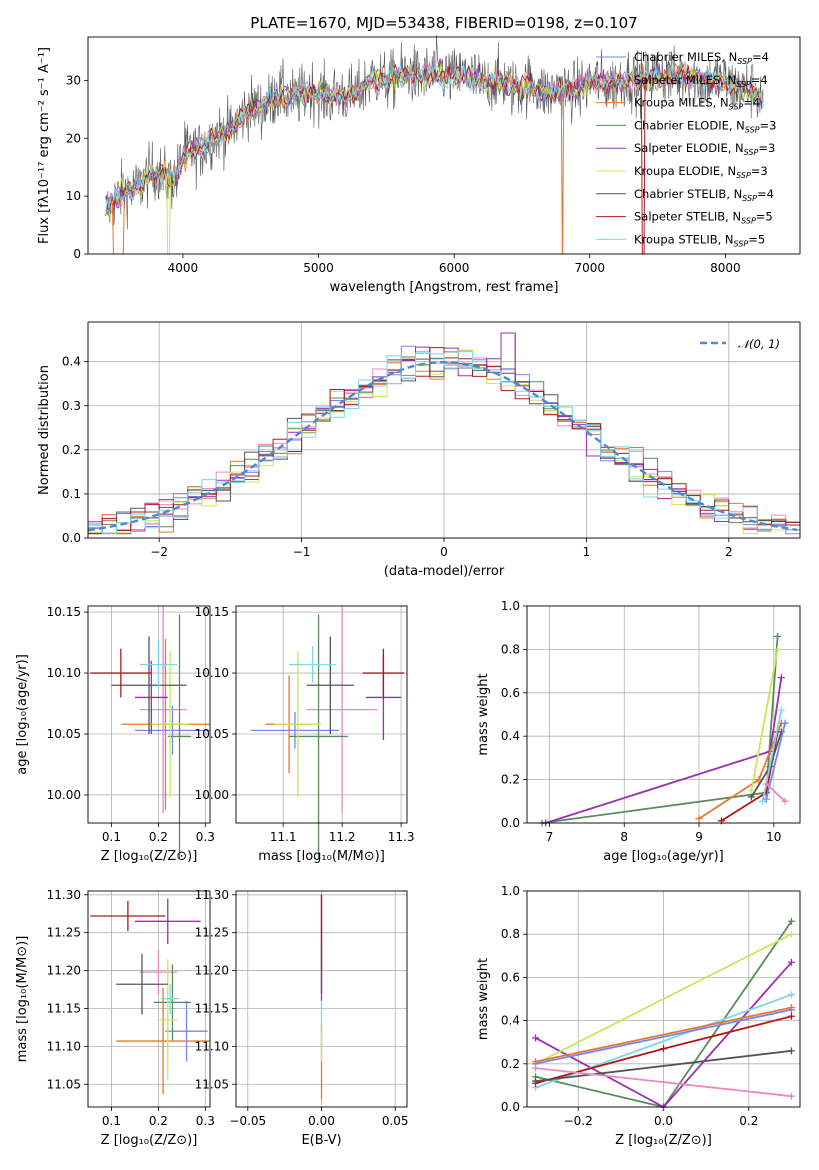 The height and width of the screenshot is (1170, 819). I want to click on legend-label: Salpeter ELODIE, NSSP=3, so click(704, 149).